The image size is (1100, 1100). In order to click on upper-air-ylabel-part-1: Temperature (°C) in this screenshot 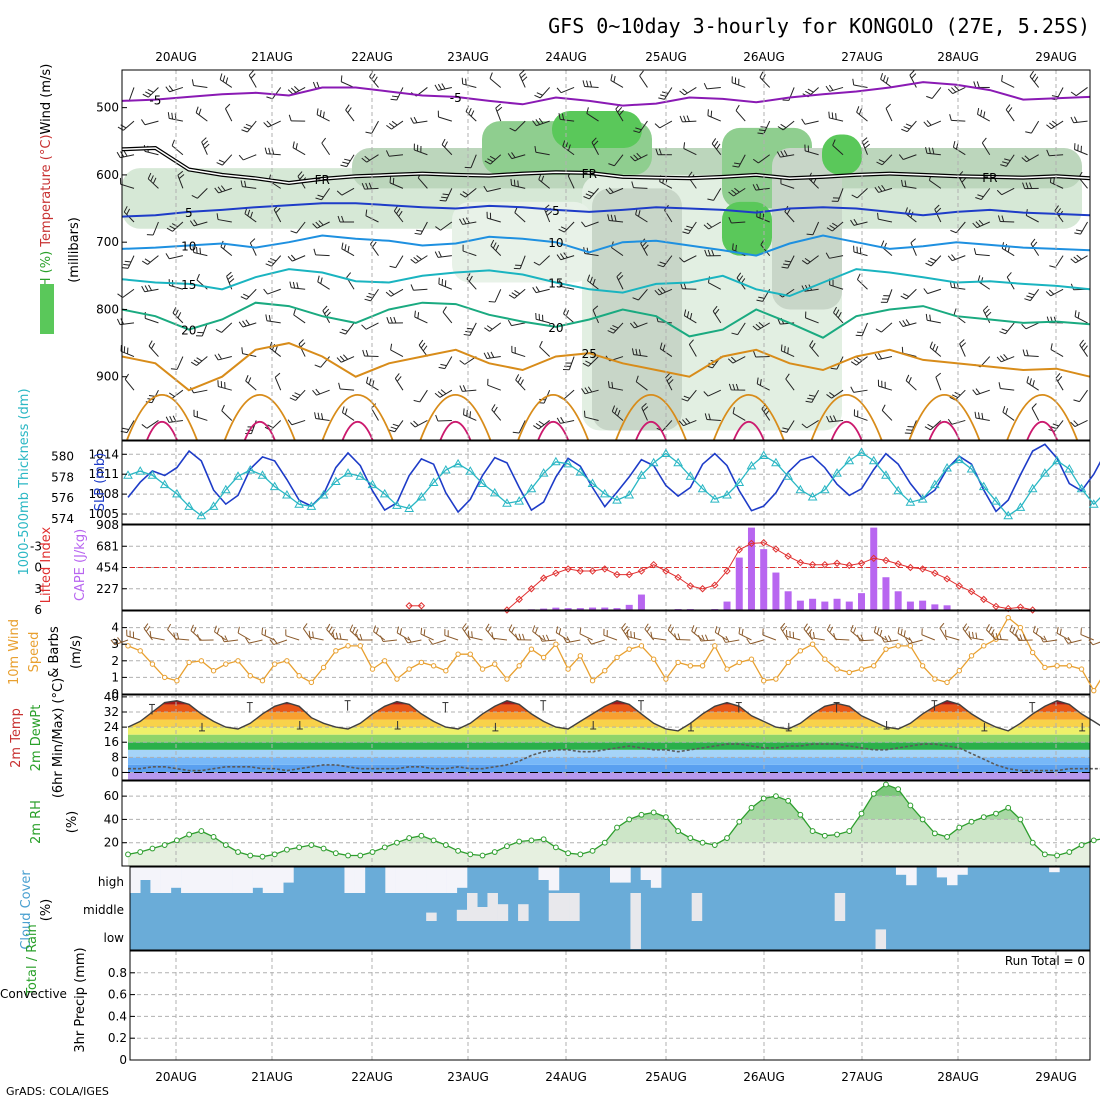, I will do `click(46, 190)`.